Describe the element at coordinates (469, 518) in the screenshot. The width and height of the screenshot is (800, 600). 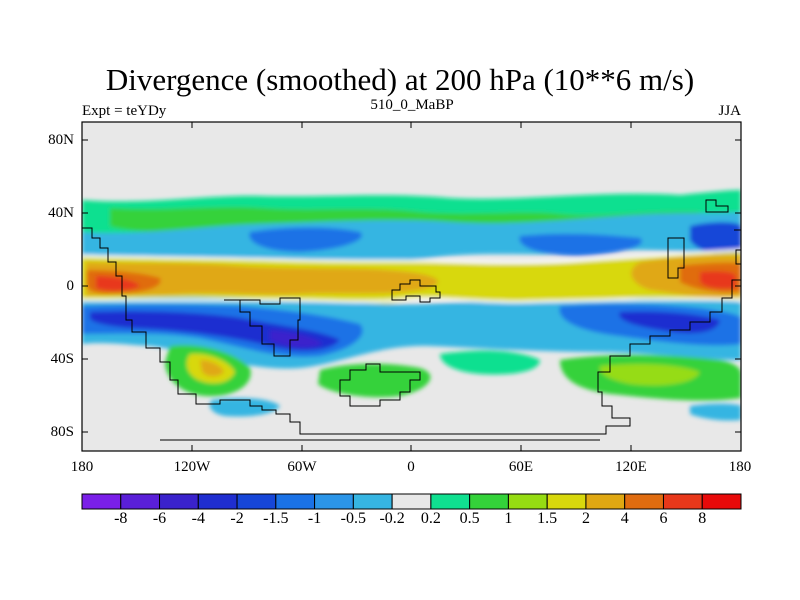
I see `colorbar-label: 0.5` at that location.